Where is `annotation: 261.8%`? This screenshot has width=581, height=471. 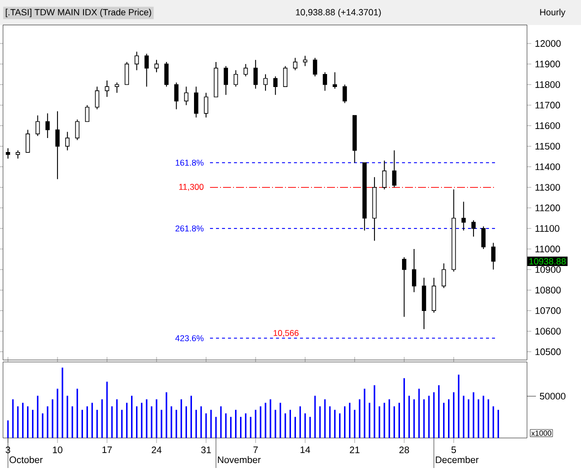
annotation: 261.8% is located at coordinates (190, 228).